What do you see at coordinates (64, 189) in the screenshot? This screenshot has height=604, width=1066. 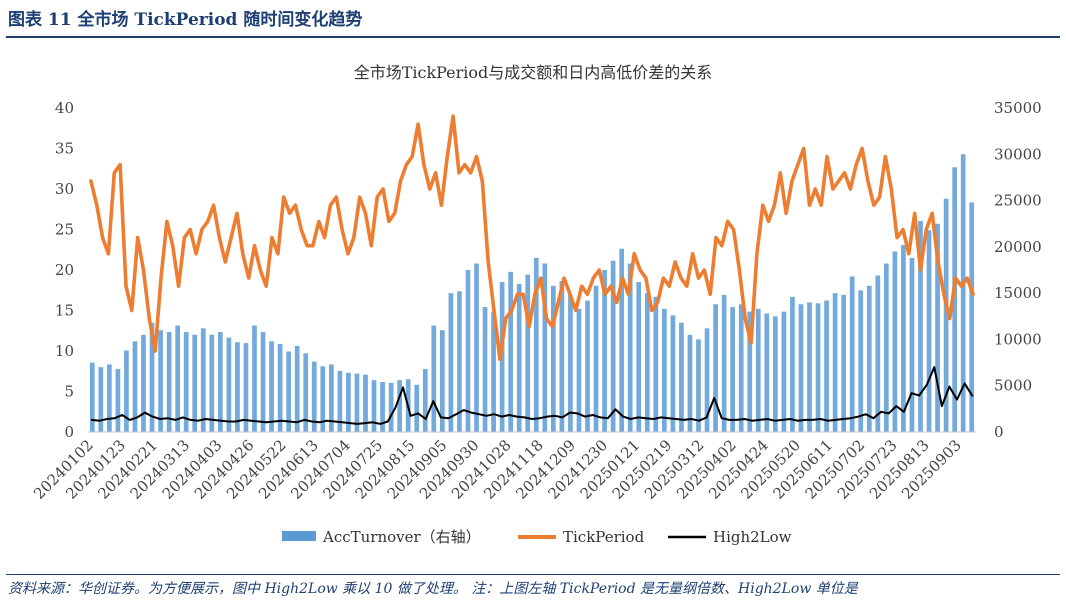 I see `left-axis-tick-label: 30` at bounding box center [64, 189].